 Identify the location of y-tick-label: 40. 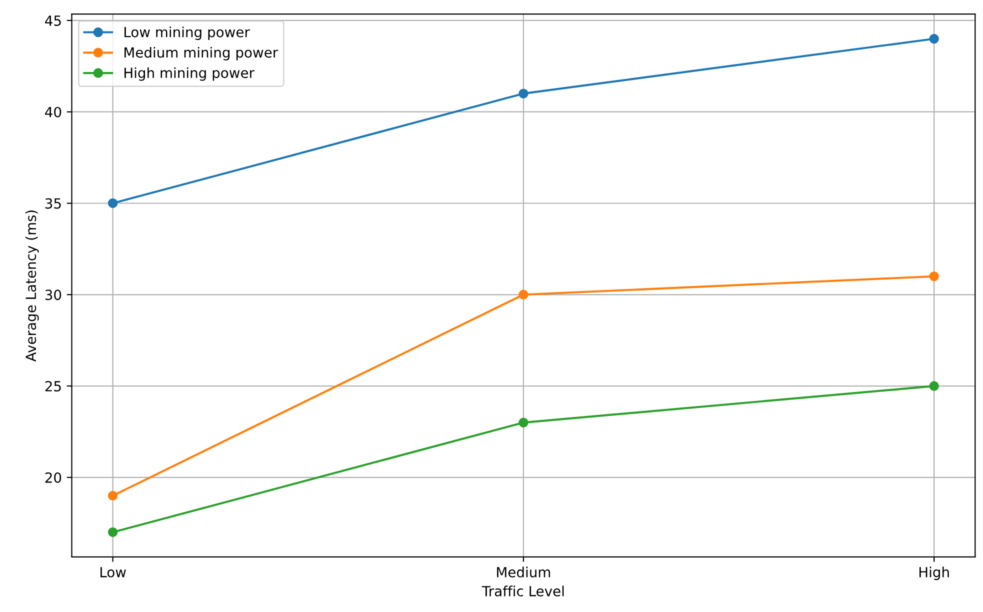
(53, 112).